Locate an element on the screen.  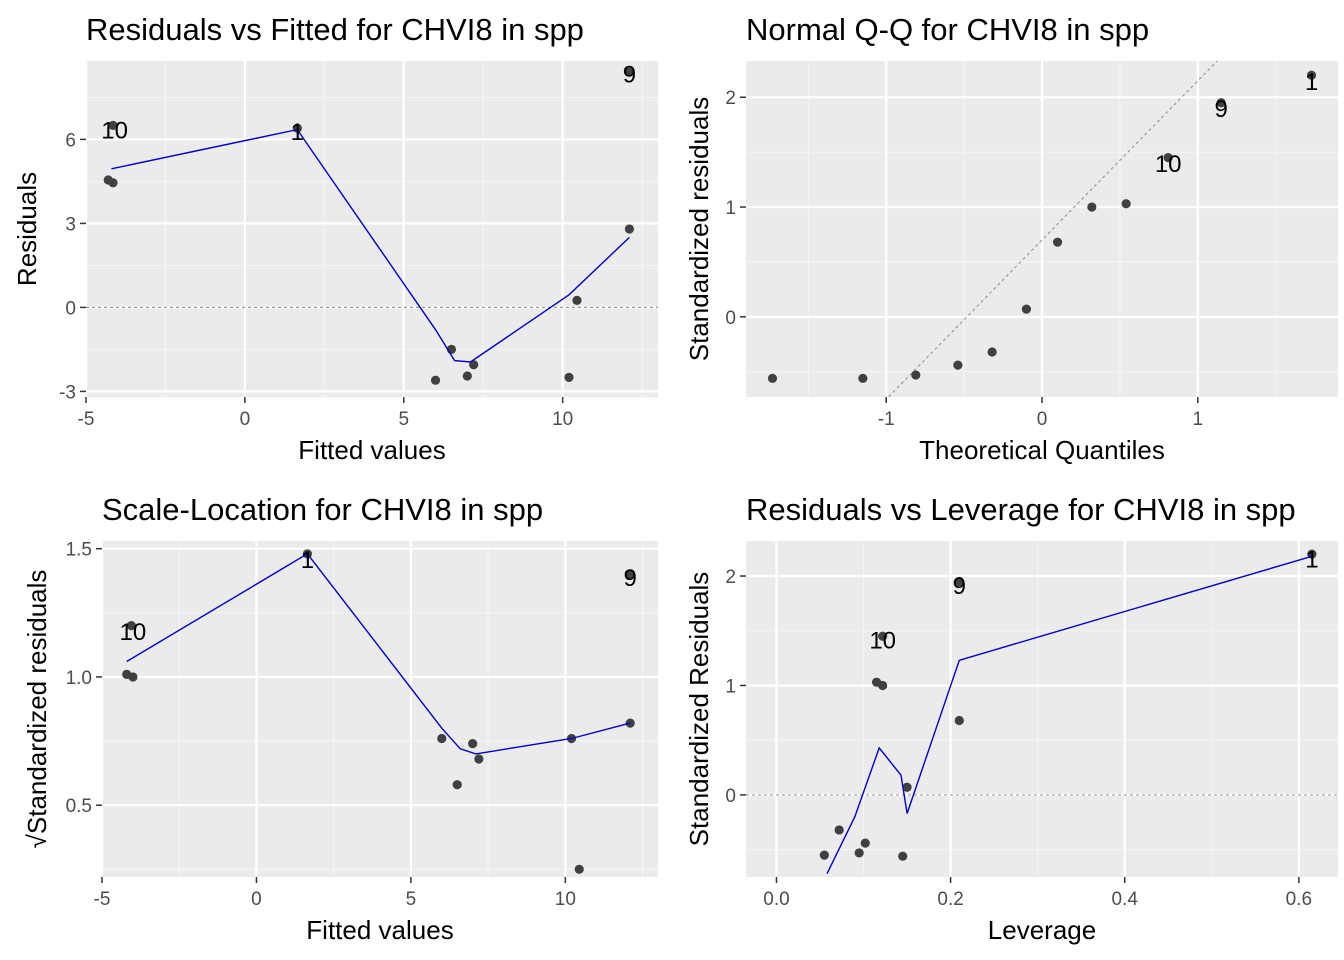
chart-title: Scale-Location for CHVI8 in spp is located at coordinates (322, 509).